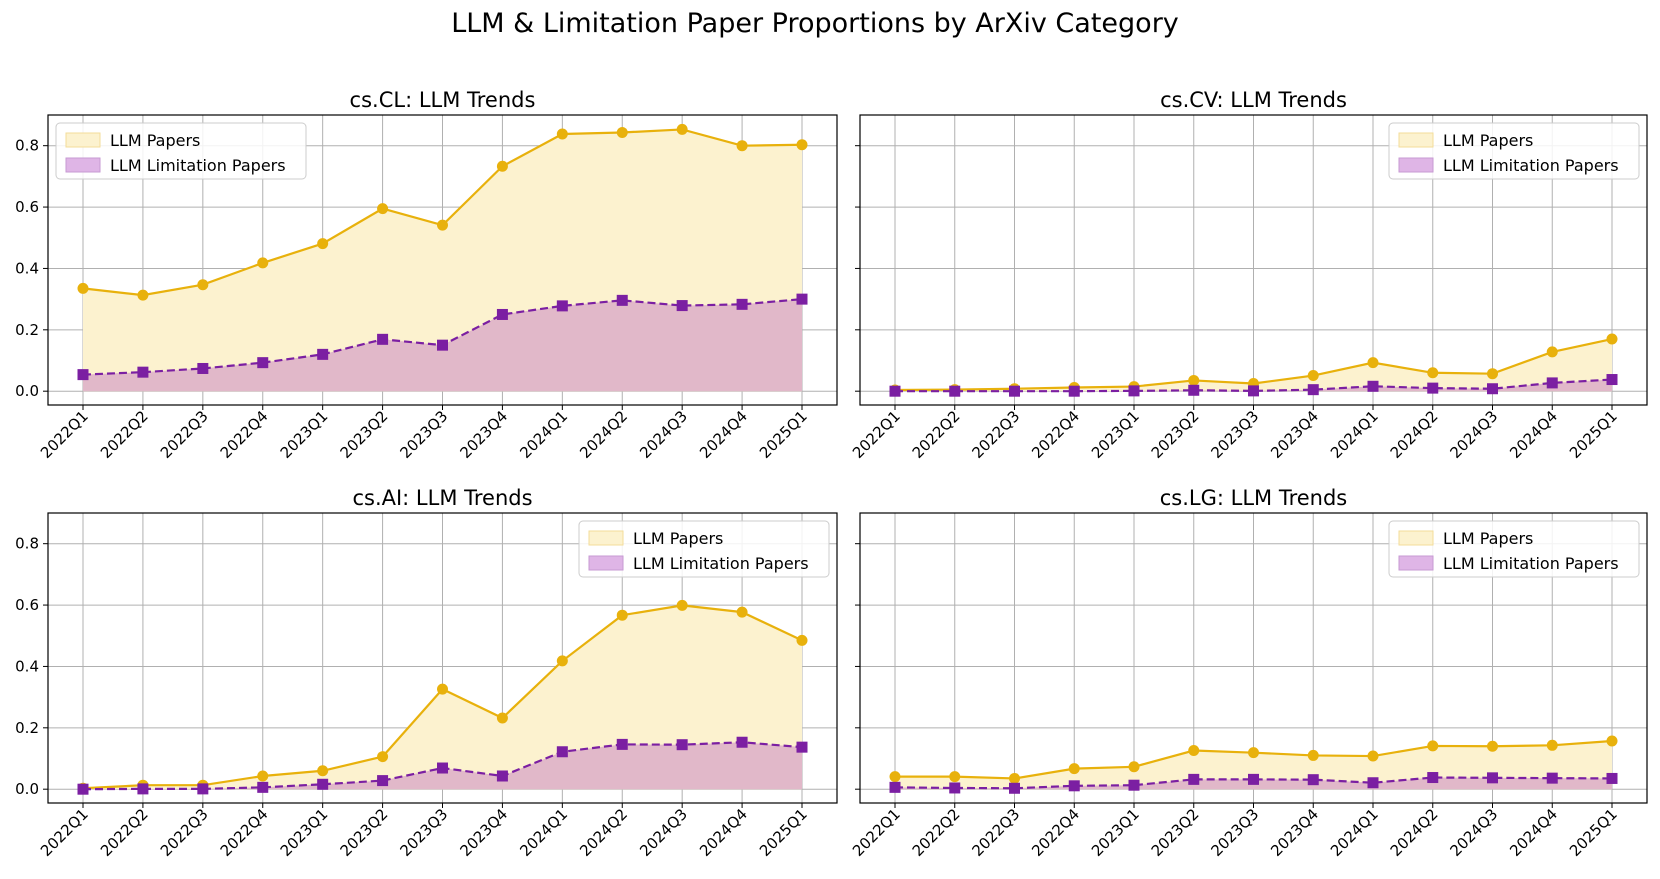  I want to click on y-tick-label: 0.2, so click(27, 728).